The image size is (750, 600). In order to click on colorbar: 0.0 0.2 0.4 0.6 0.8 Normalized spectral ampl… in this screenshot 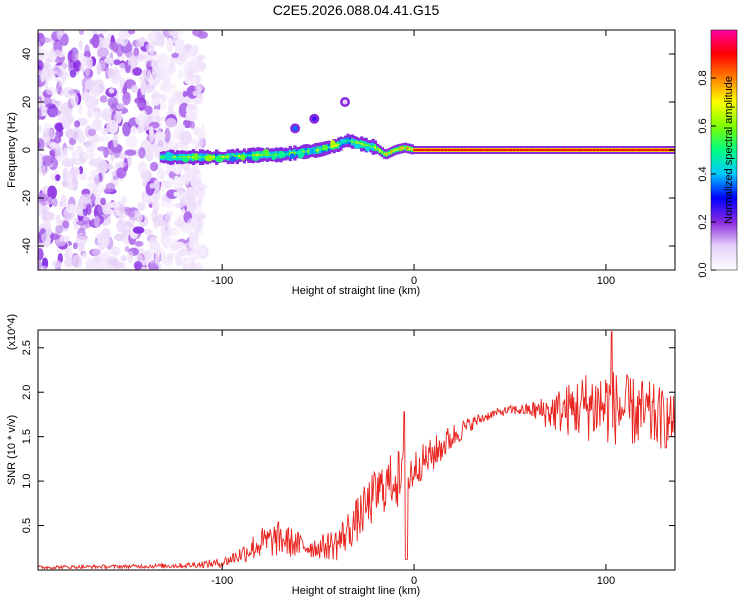, I will do `click(717, 153)`.